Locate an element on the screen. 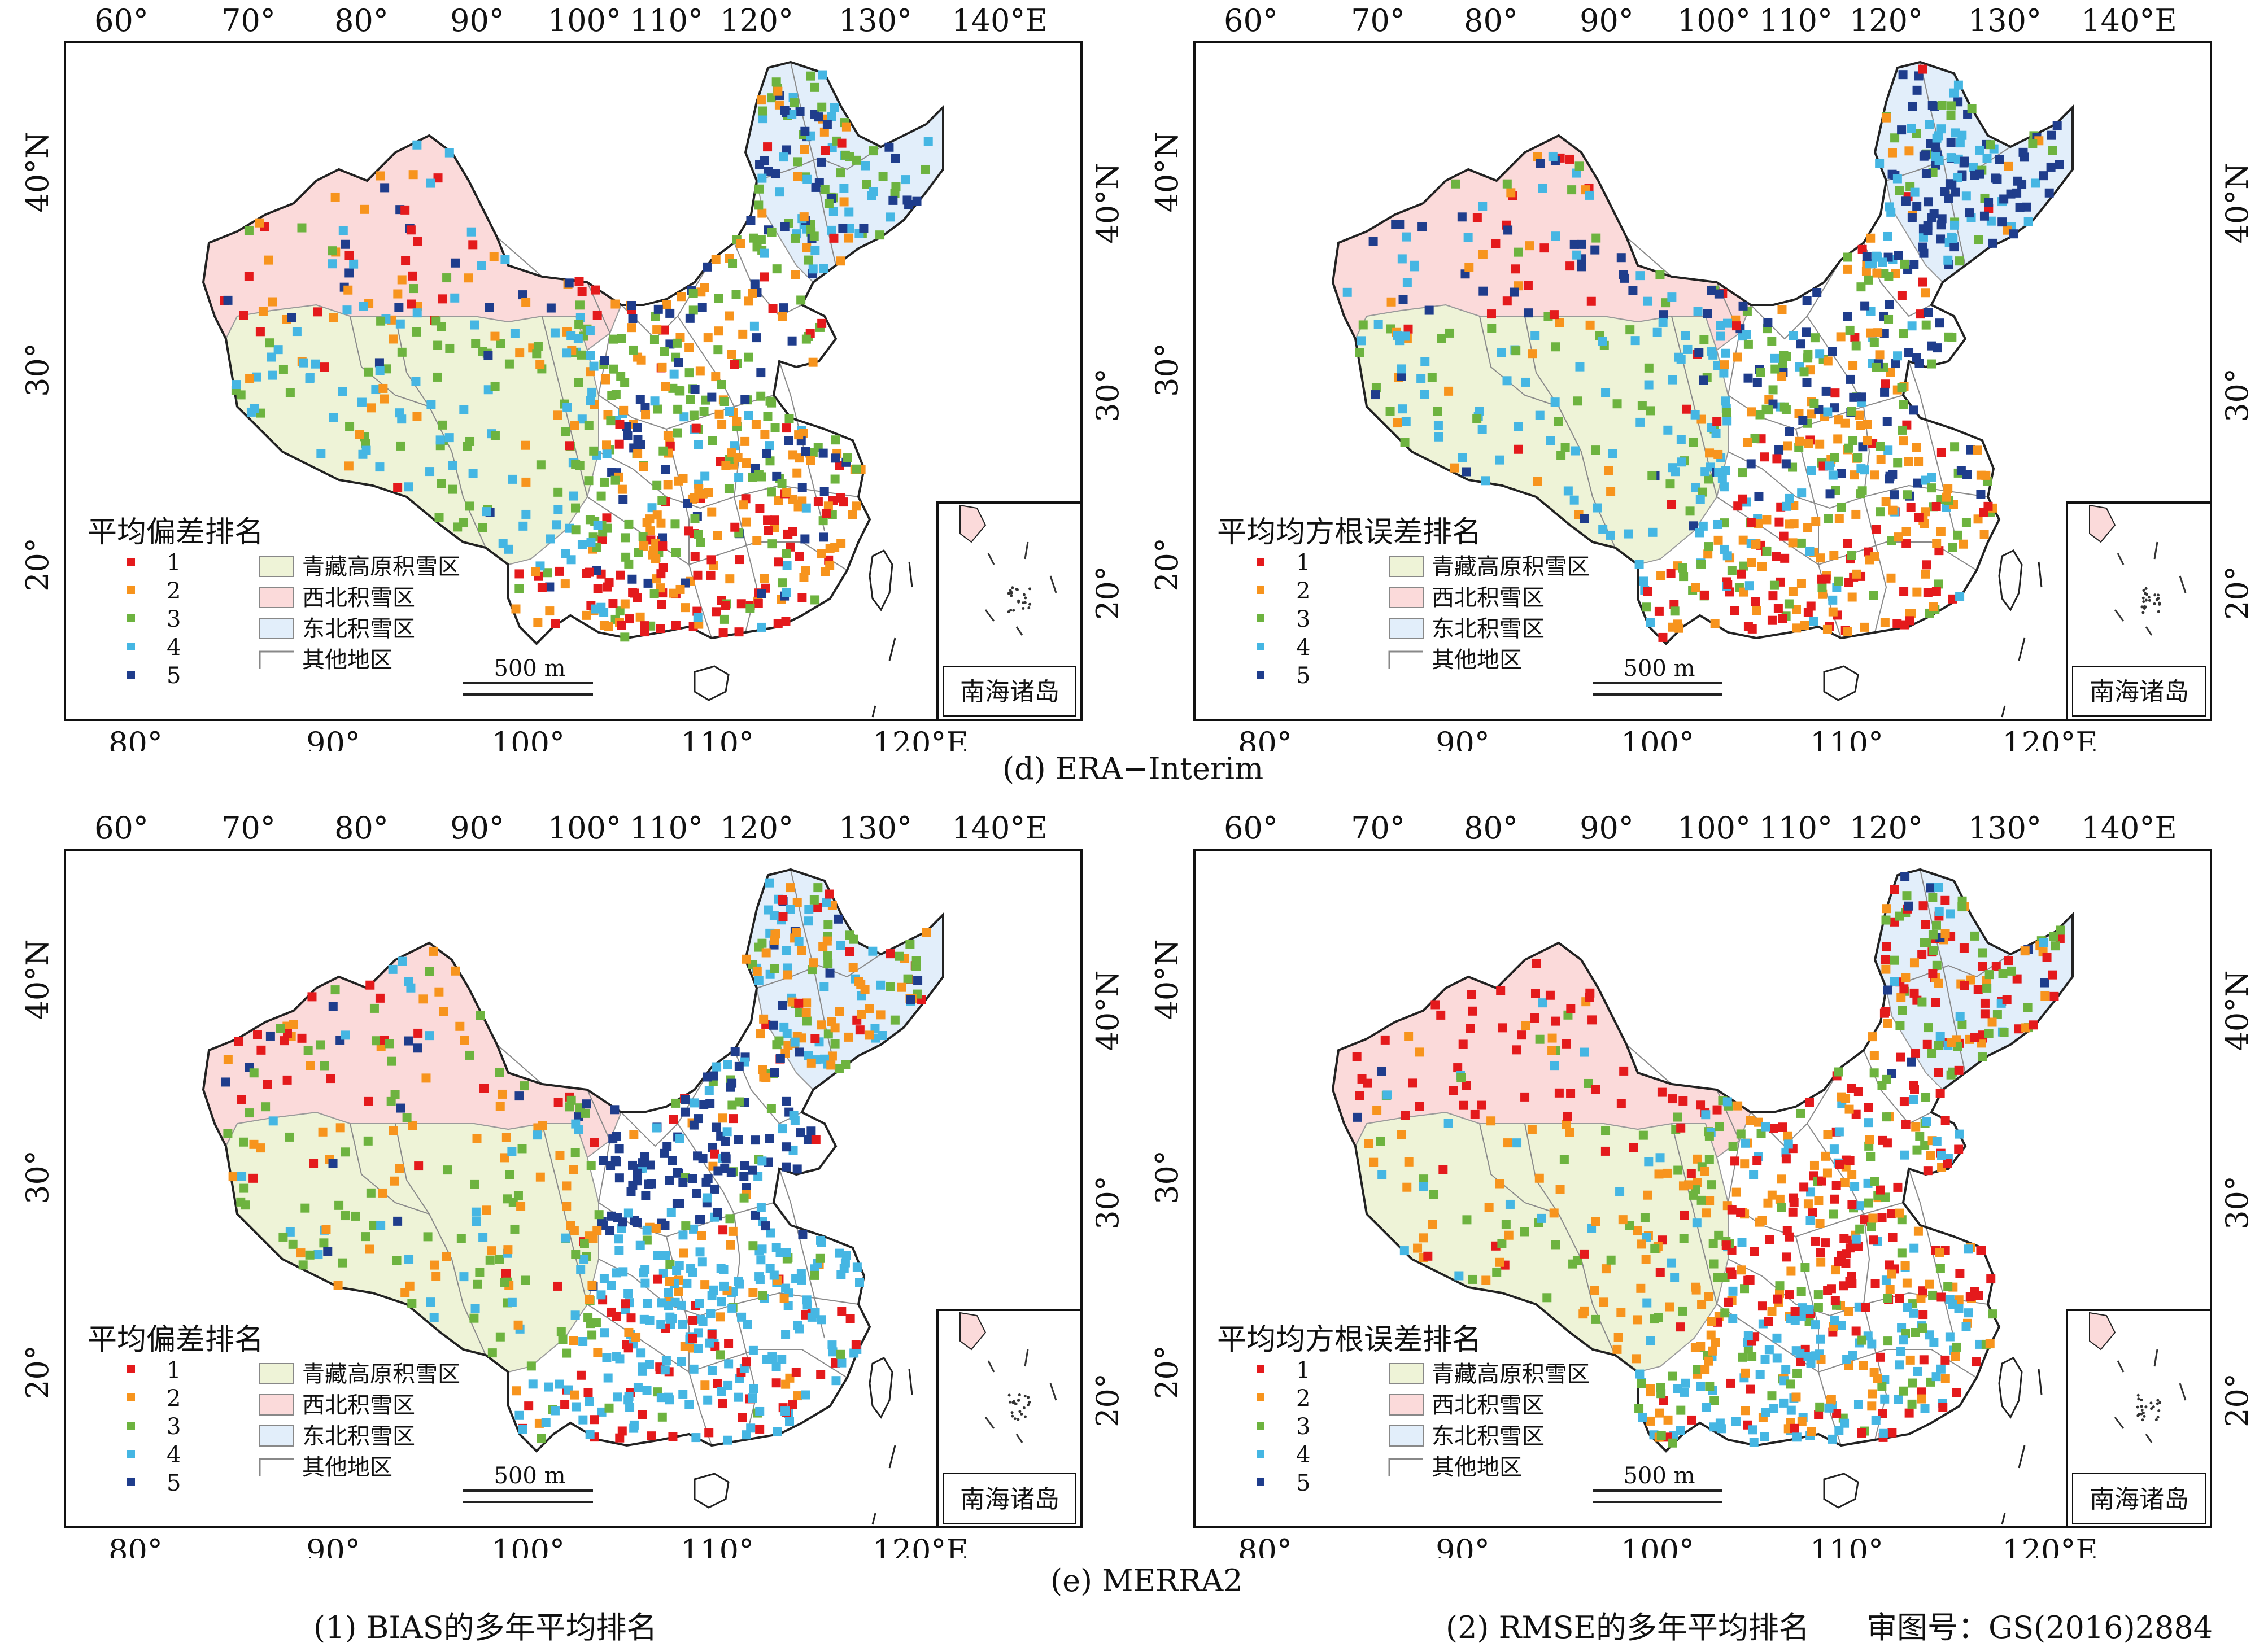  top-axis-label: 140°E is located at coordinates (2129, 828).